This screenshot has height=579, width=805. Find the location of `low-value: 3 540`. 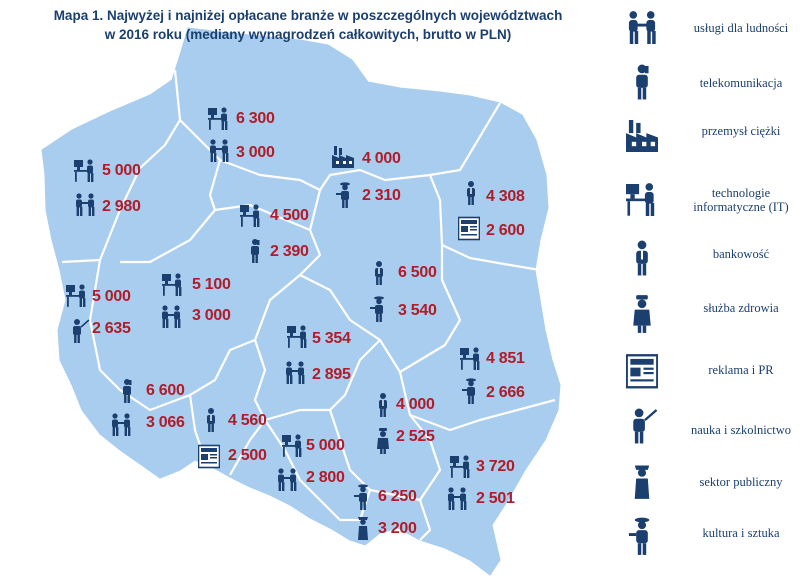

low-value: 3 540 is located at coordinates (417, 310).